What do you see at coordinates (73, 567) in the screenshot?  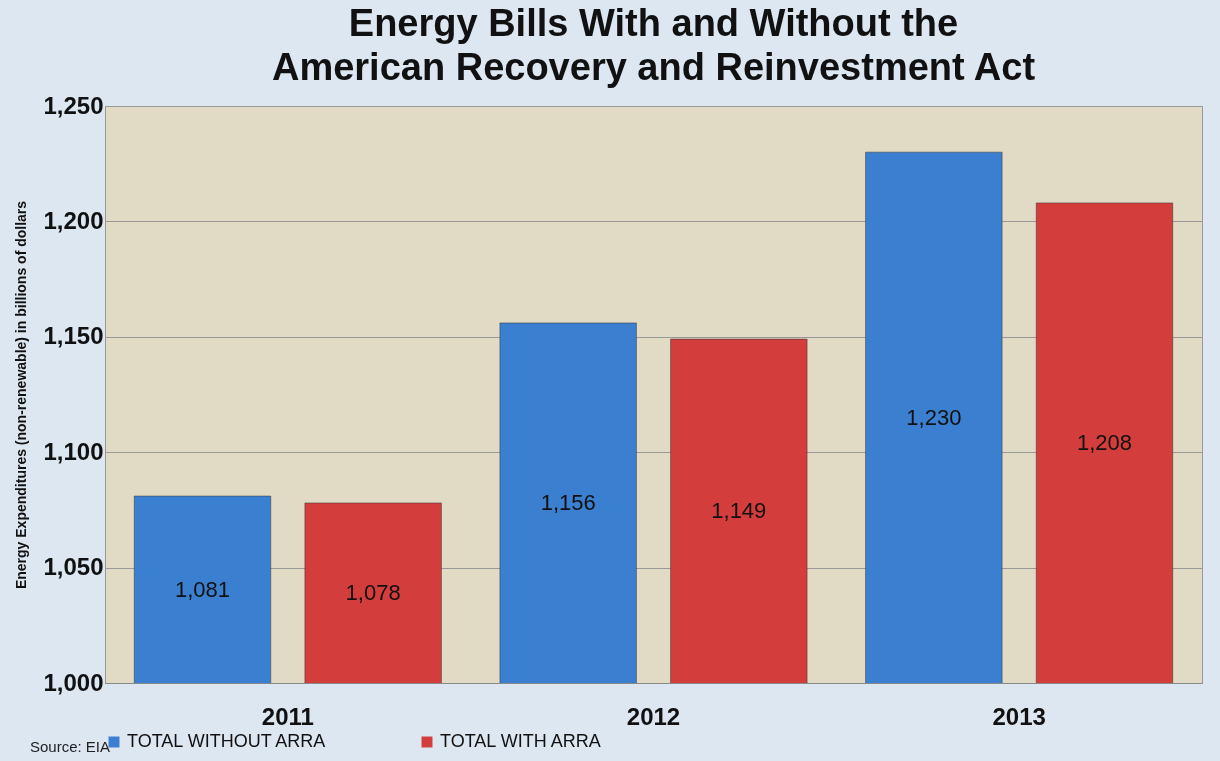 I see `y-tick-label: 1,050` at bounding box center [73, 567].